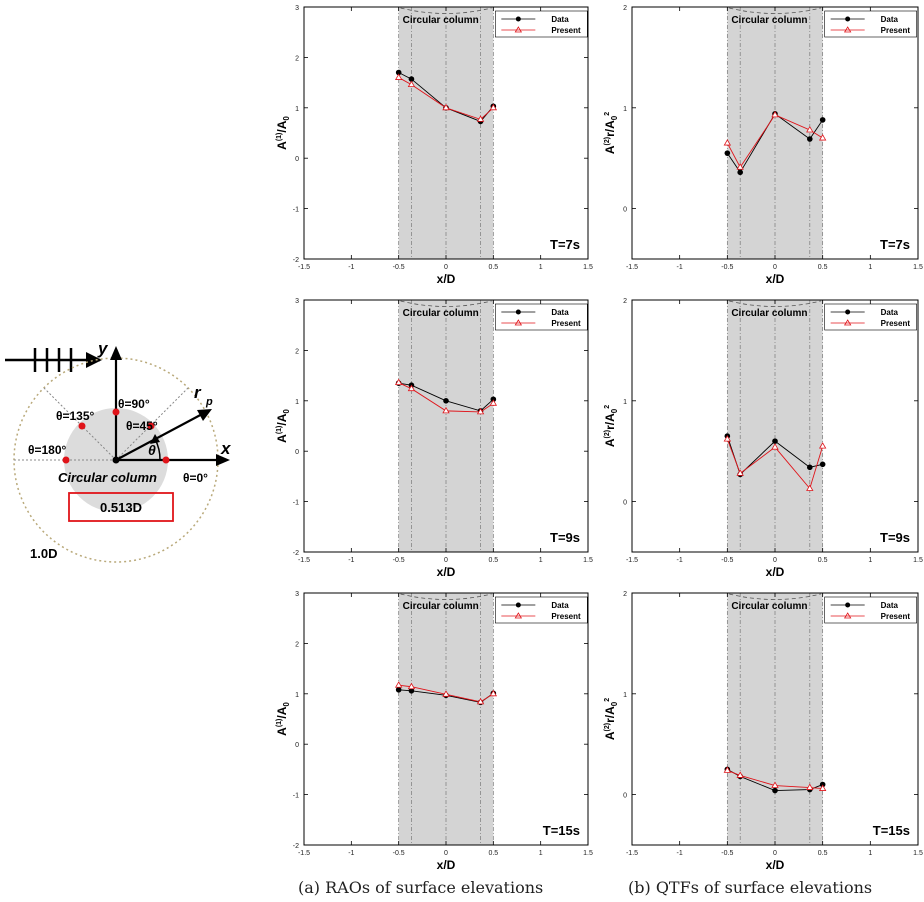 The width and height of the screenshot is (924, 902). I want to click on x-tick-label: 1, so click(541, 267).